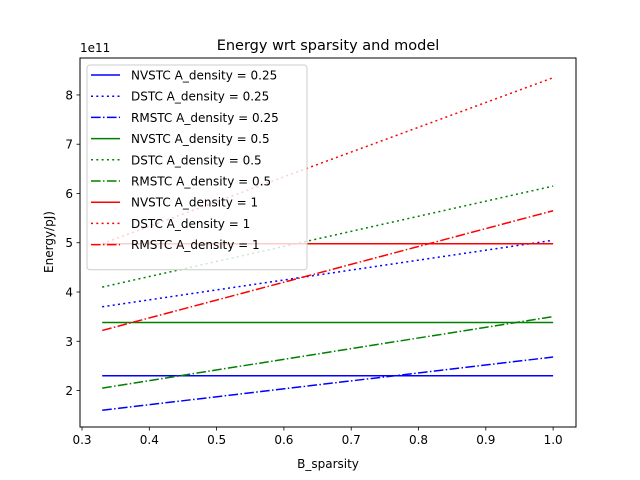 This screenshot has height=480, width=640. Describe the element at coordinates (283, 440) in the screenshot. I see `x-tick-label: 0.6` at that location.